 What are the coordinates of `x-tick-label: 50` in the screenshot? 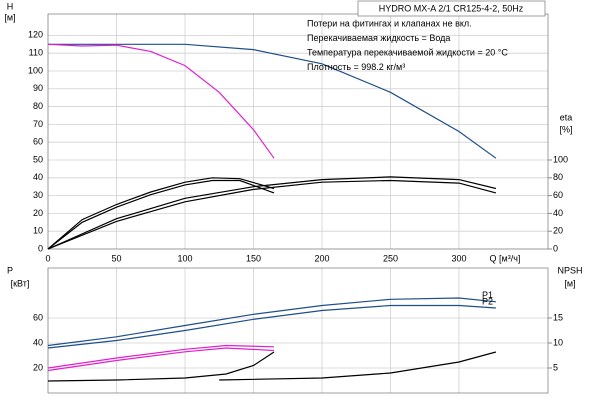 It's located at (116, 258).